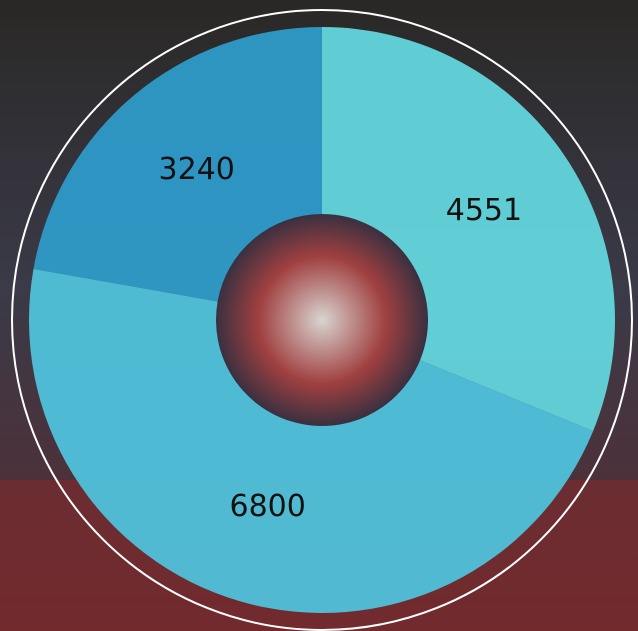  I want to click on data-label: 3240, so click(197, 169).